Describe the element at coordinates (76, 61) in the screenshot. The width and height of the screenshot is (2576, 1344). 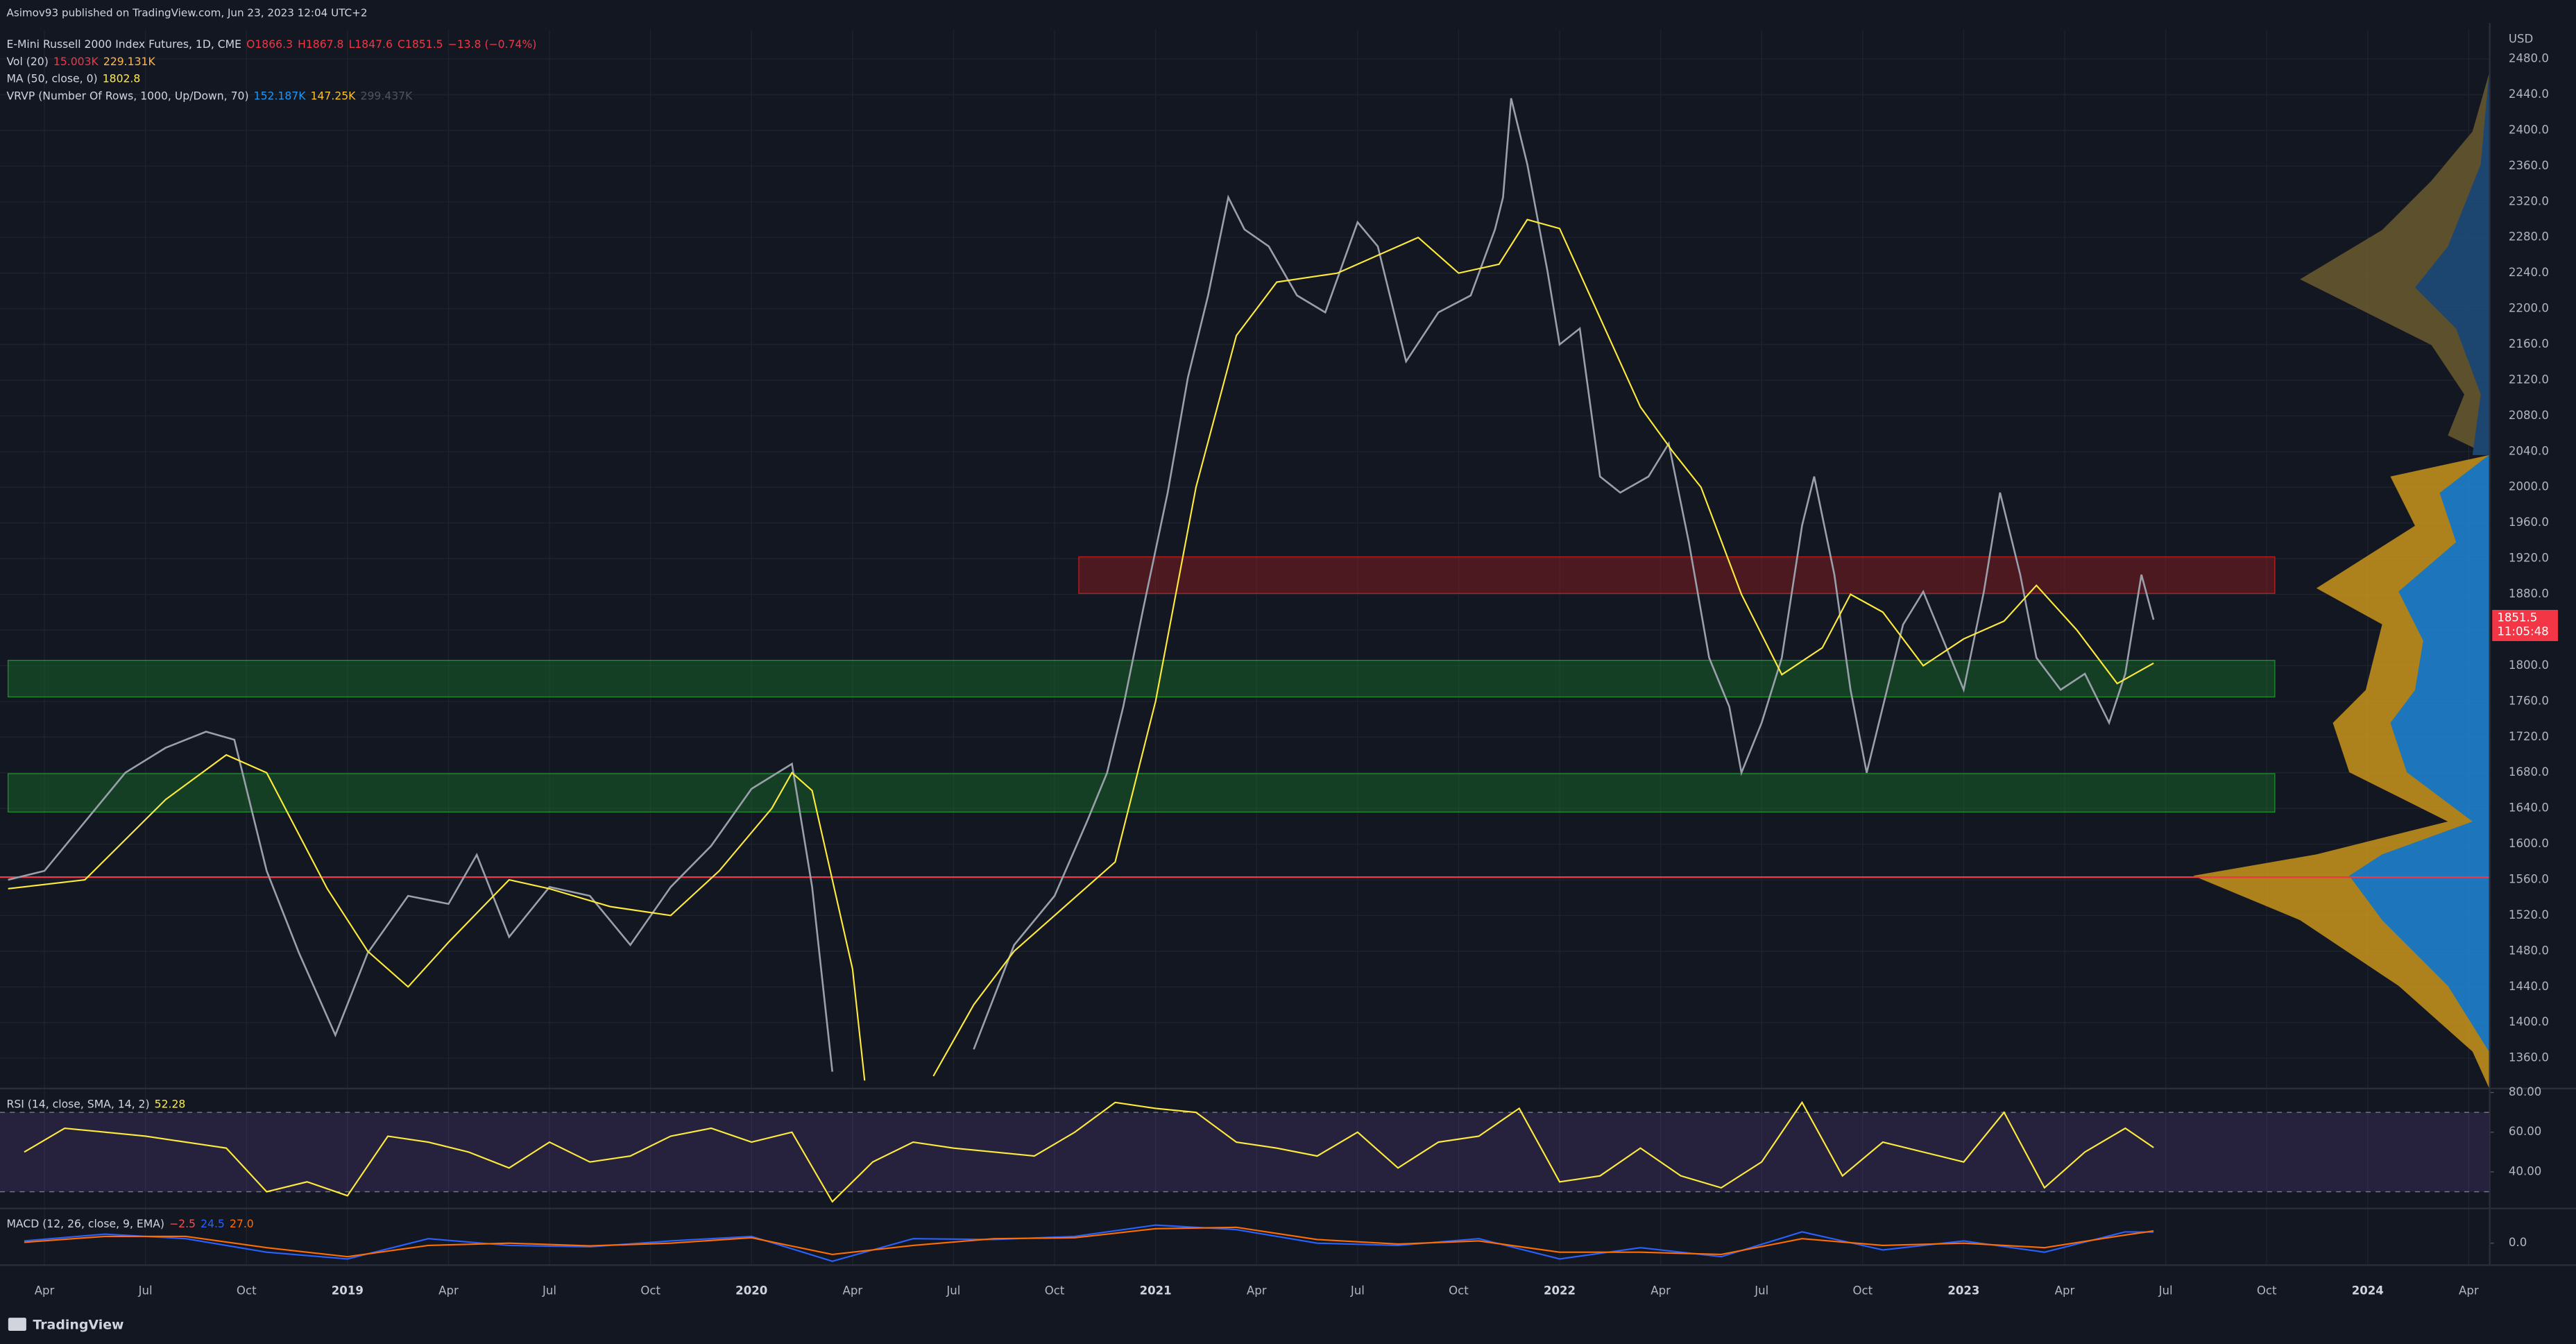
I see `indicator-value: 15.003K` at that location.